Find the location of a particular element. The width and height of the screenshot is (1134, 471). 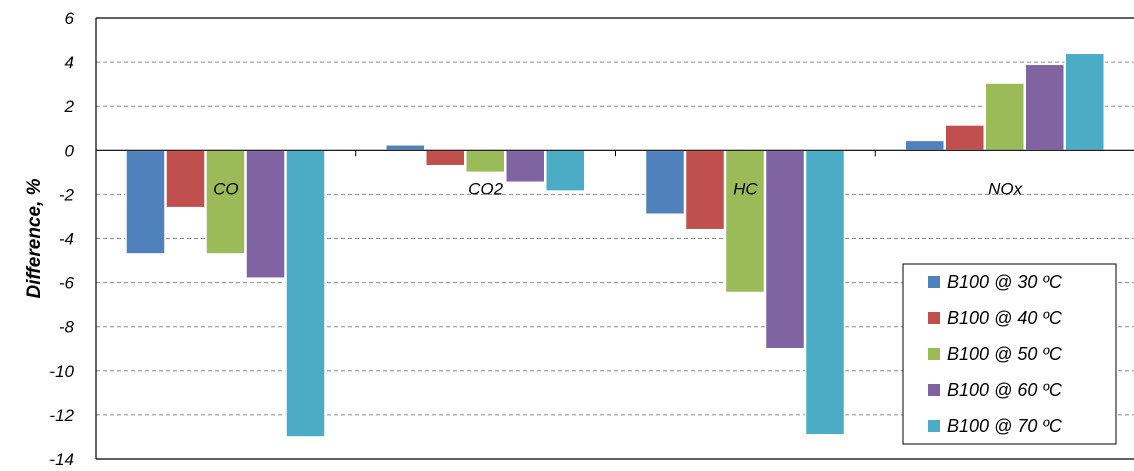

y-tick-label: 0 is located at coordinates (70, 150).